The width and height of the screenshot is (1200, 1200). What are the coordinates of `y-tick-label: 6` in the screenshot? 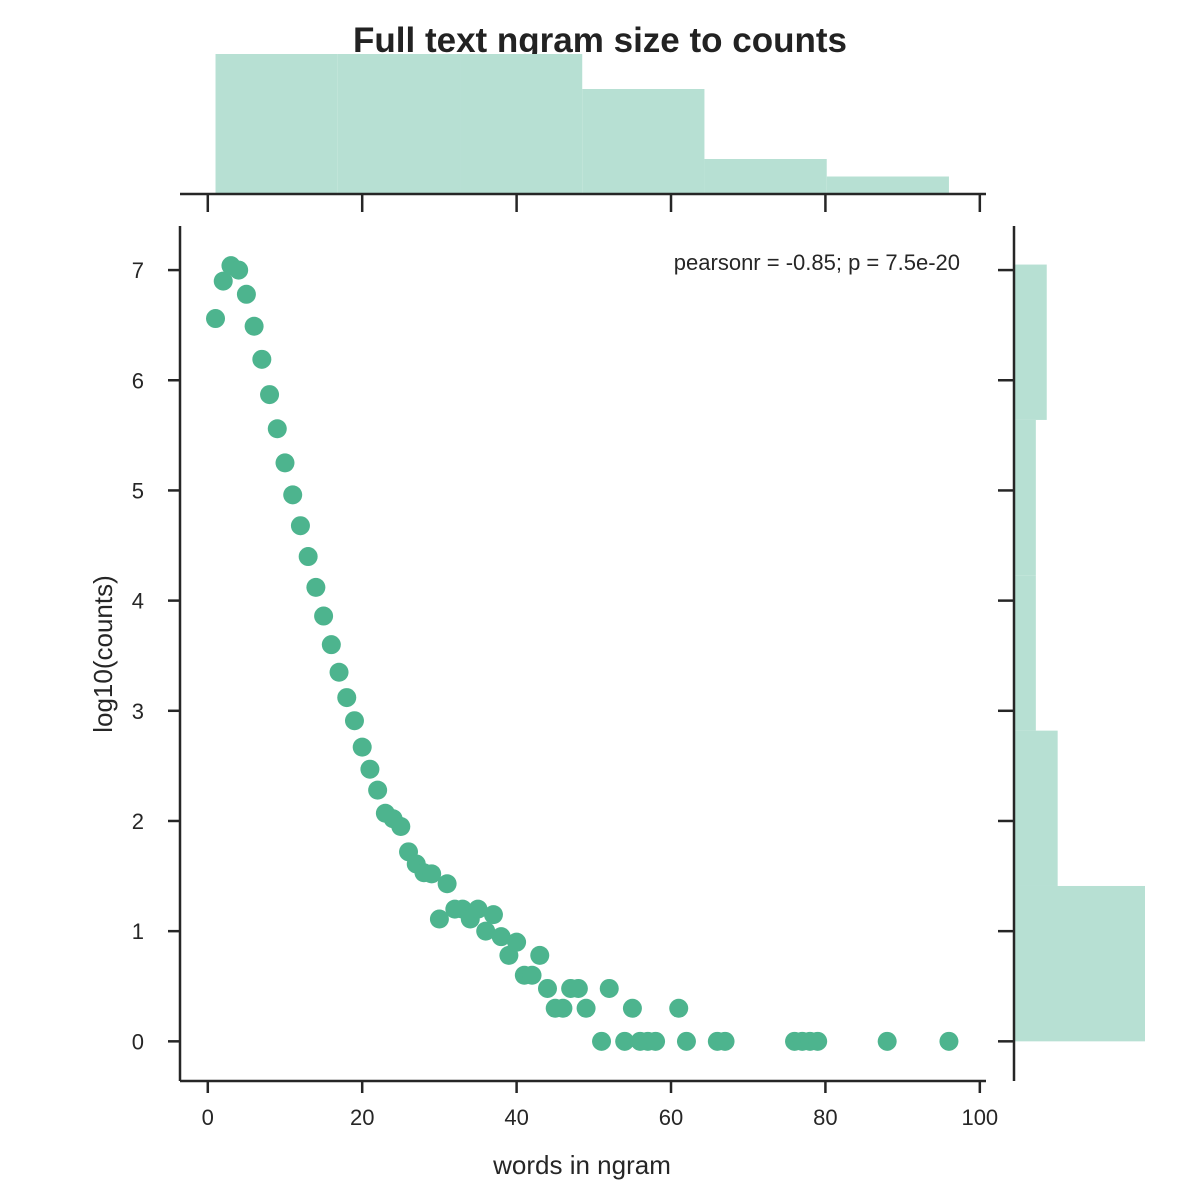 It's located at (138, 380).